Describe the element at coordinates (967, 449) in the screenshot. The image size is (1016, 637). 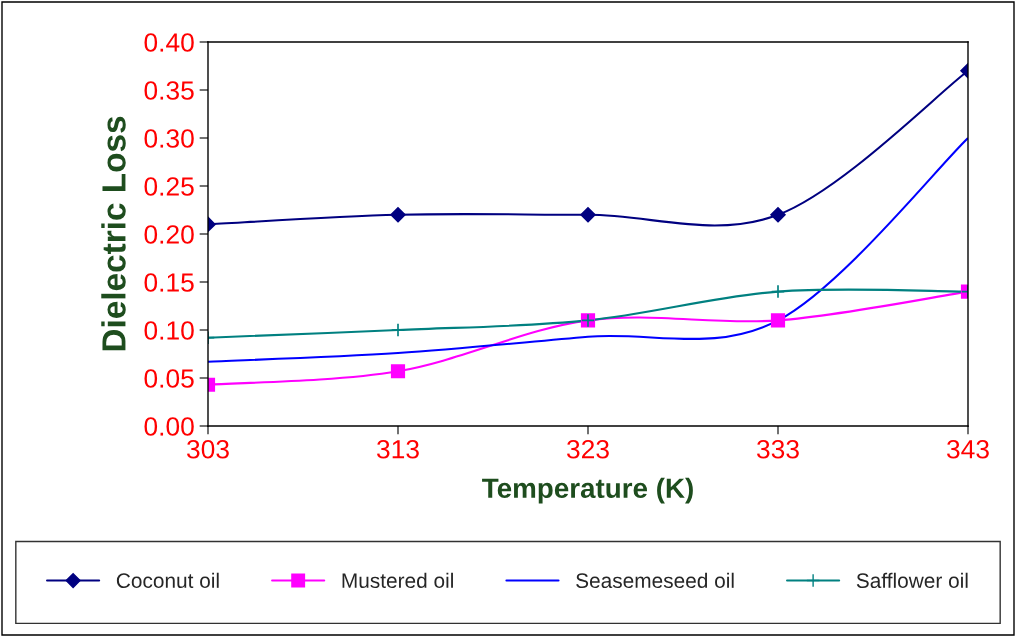
I see `x-tick-label: 343` at that location.